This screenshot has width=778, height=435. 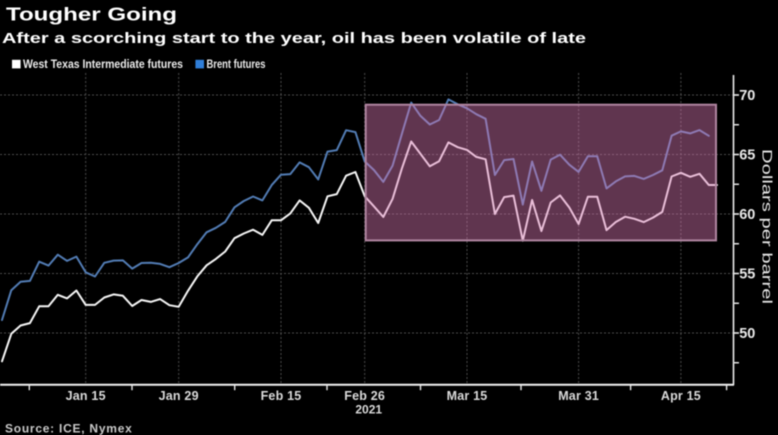 I want to click on svg-text: 60, so click(x=747, y=215).